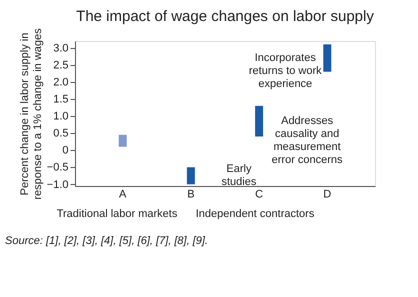 The height and width of the screenshot is (297, 418). What do you see at coordinates (123, 194) in the screenshot?
I see `x-tick-label: A` at bounding box center [123, 194].